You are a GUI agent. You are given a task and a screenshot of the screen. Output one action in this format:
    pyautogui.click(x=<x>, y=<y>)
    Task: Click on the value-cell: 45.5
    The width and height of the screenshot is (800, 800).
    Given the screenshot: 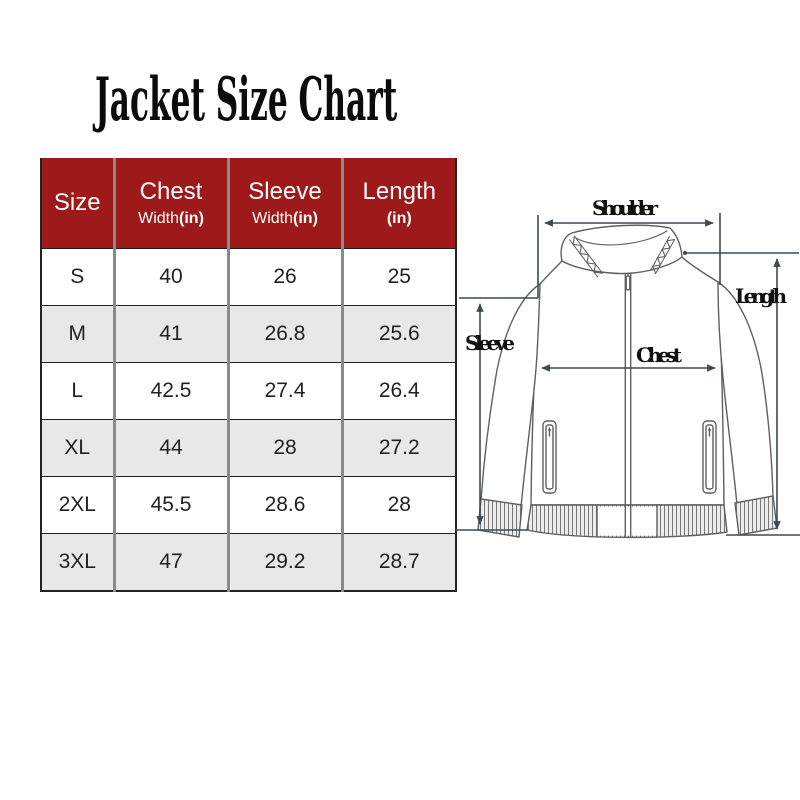 What is the action you would take?
    pyautogui.click(x=170, y=505)
    